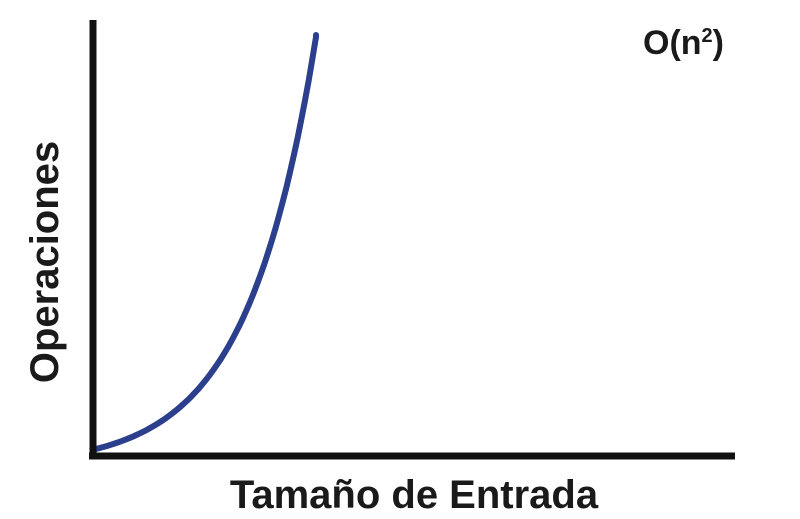  I want to click on complexity-annotation: O(n2), so click(683, 43).